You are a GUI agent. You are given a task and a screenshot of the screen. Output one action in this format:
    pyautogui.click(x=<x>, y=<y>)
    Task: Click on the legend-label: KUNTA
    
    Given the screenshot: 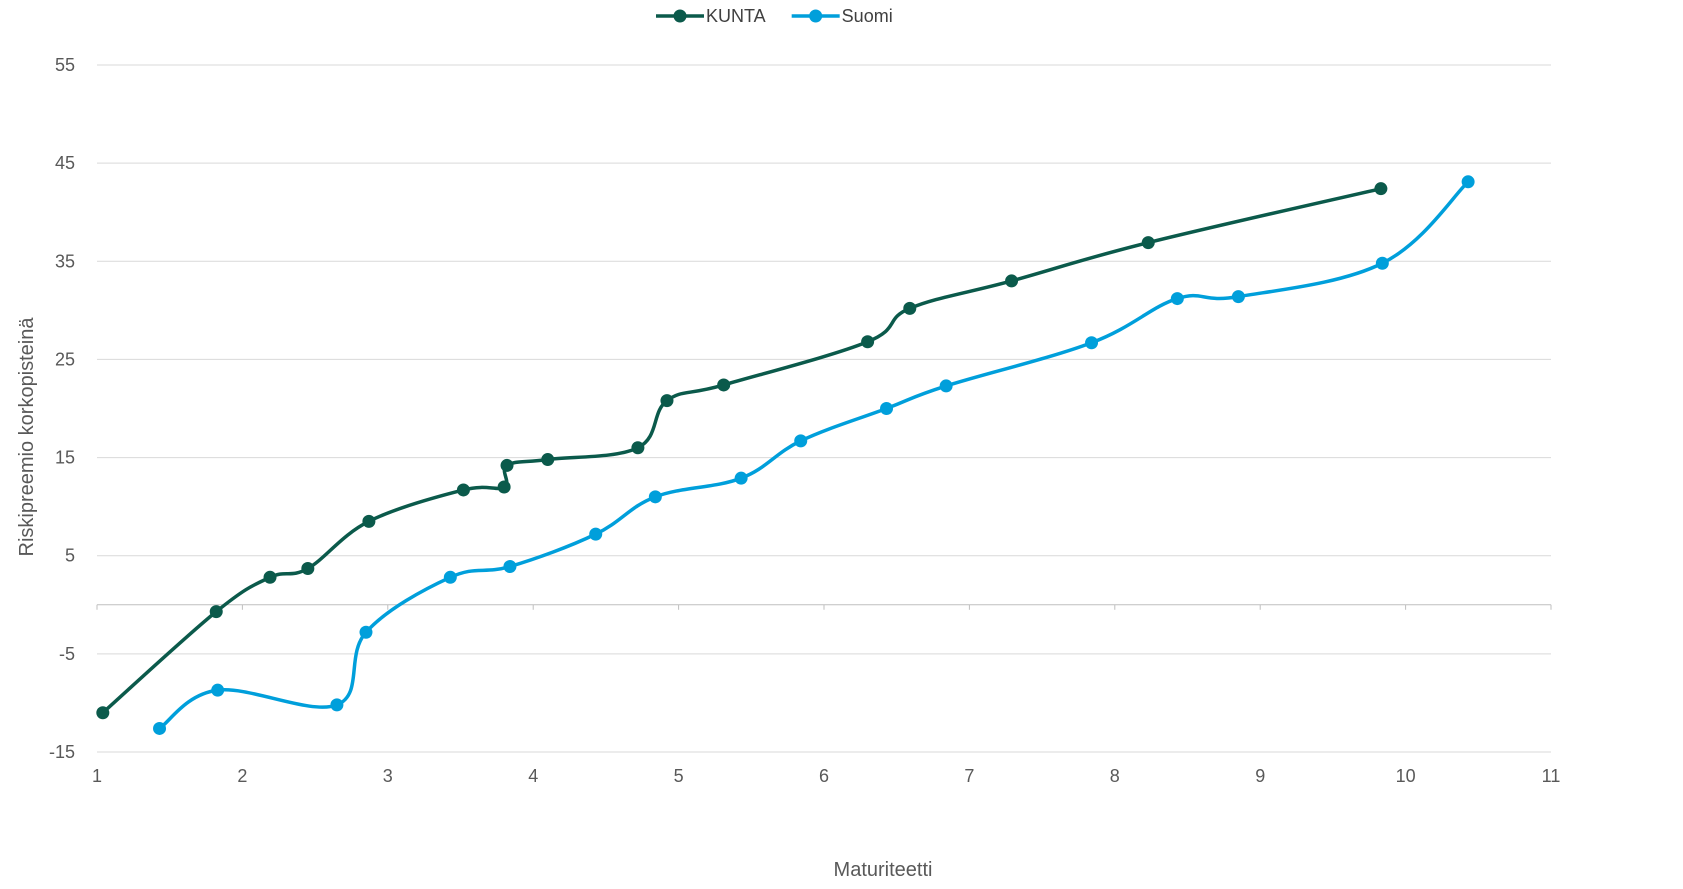 What is the action you would take?
    pyautogui.click(x=736, y=16)
    